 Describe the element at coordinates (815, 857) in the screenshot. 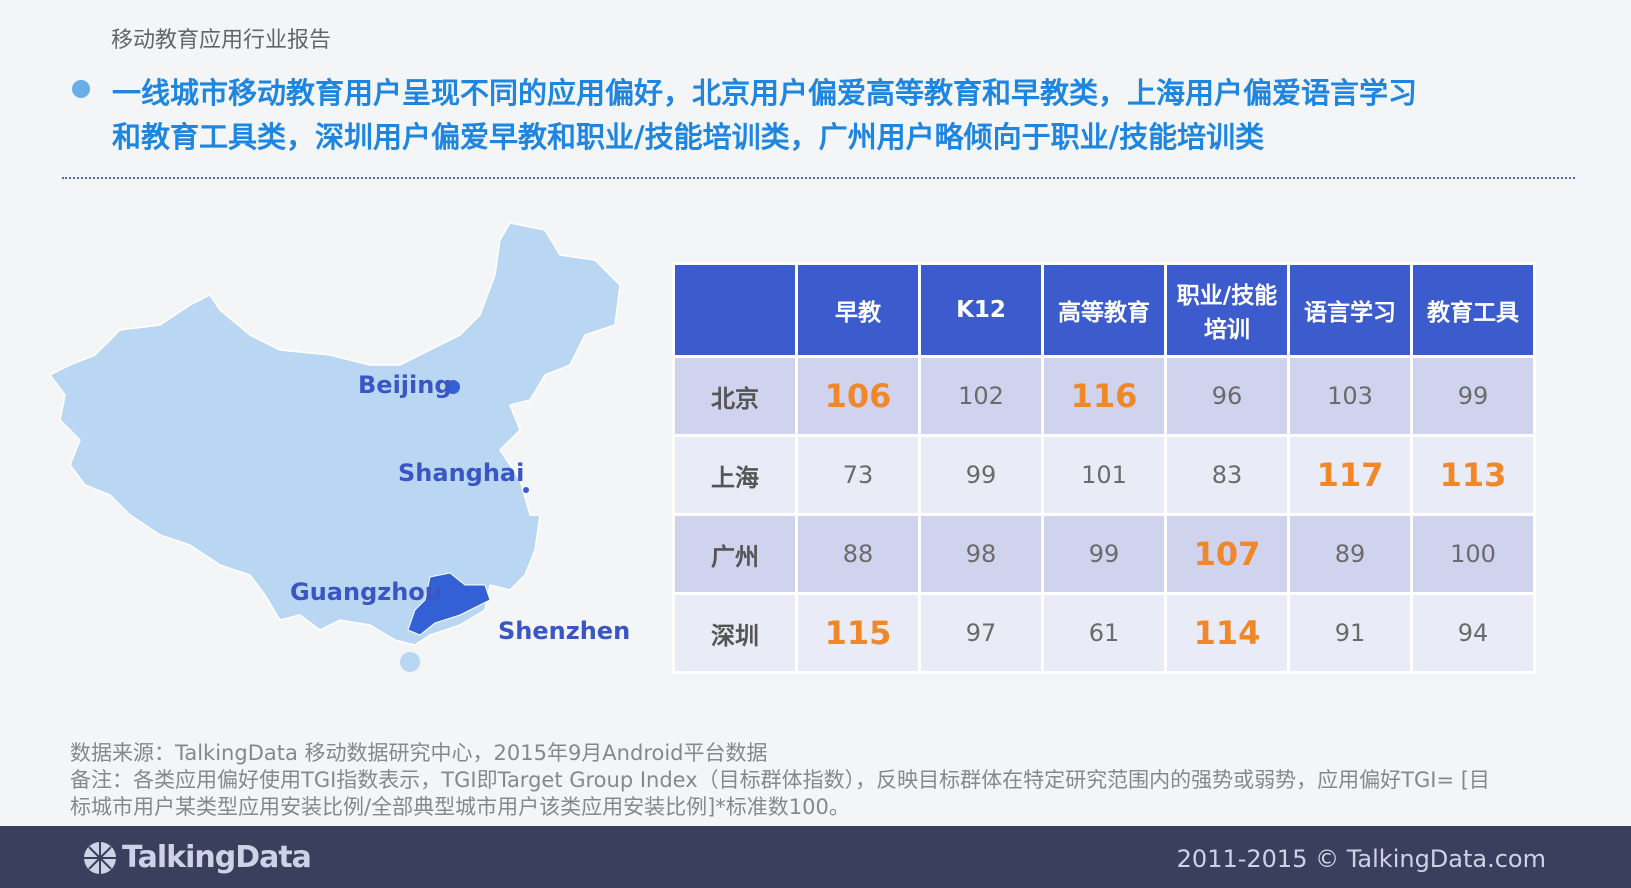

I see `footer-bar` at that location.